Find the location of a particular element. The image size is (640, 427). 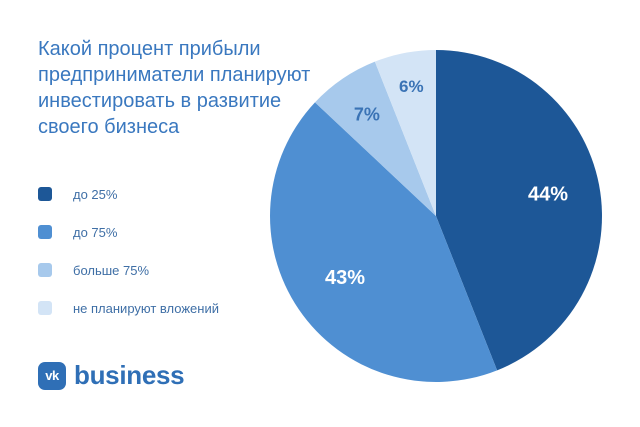

chart-title-line: предприниматели планируют is located at coordinates (174, 75).